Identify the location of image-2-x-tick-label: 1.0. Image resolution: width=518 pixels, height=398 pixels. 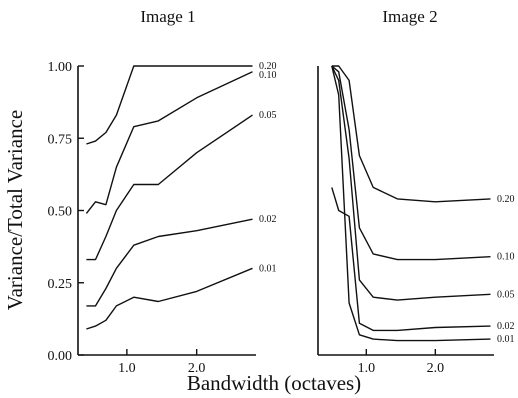
(367, 368).